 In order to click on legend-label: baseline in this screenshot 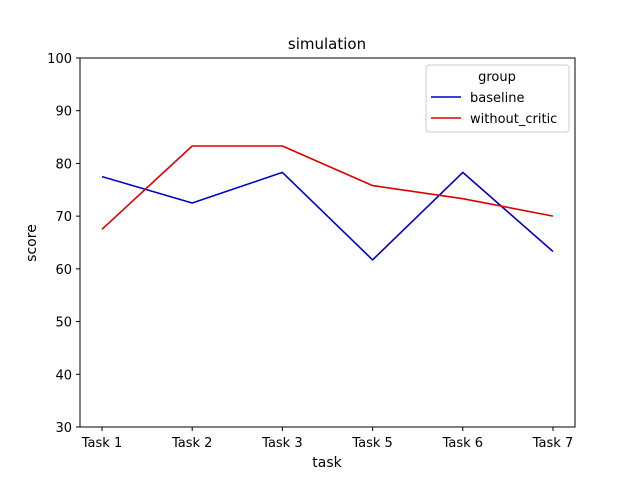, I will do `click(497, 98)`.